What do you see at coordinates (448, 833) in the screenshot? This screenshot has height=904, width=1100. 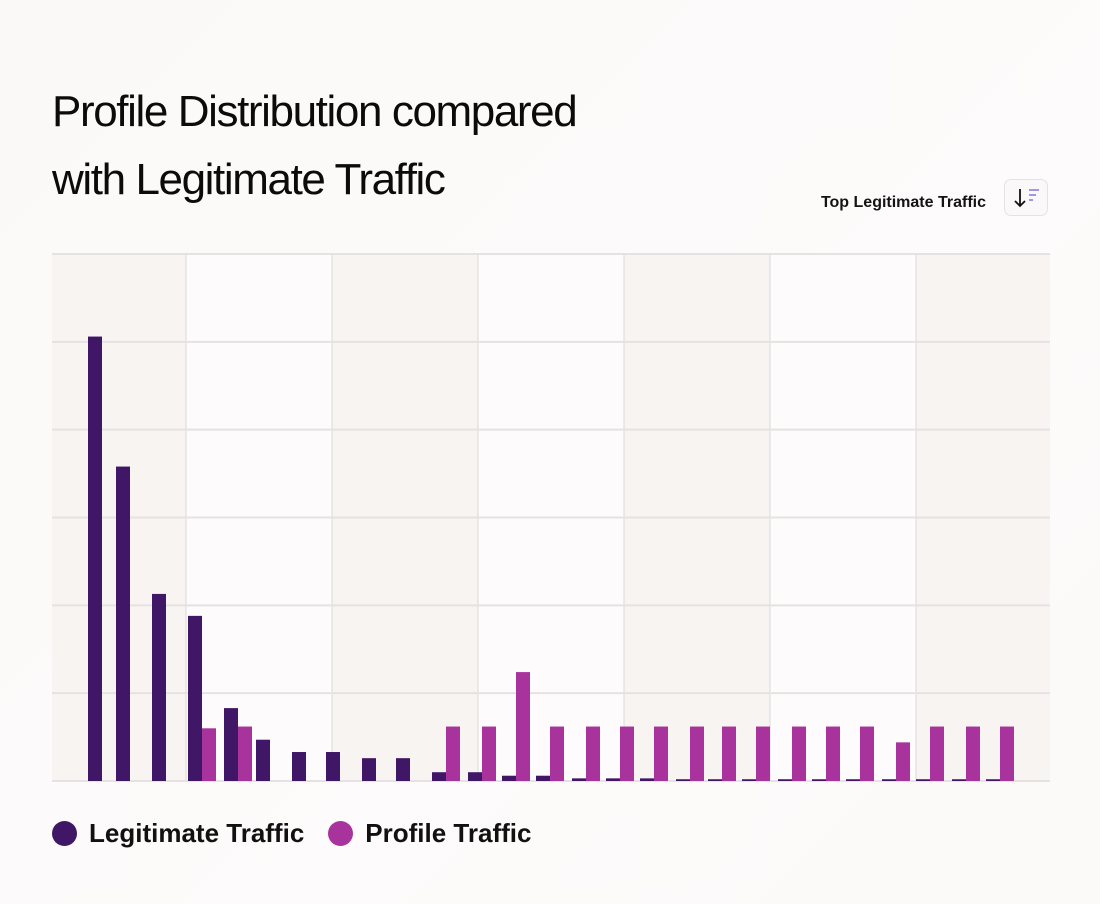 I see `legend-label-profile: Profile Traffic` at bounding box center [448, 833].